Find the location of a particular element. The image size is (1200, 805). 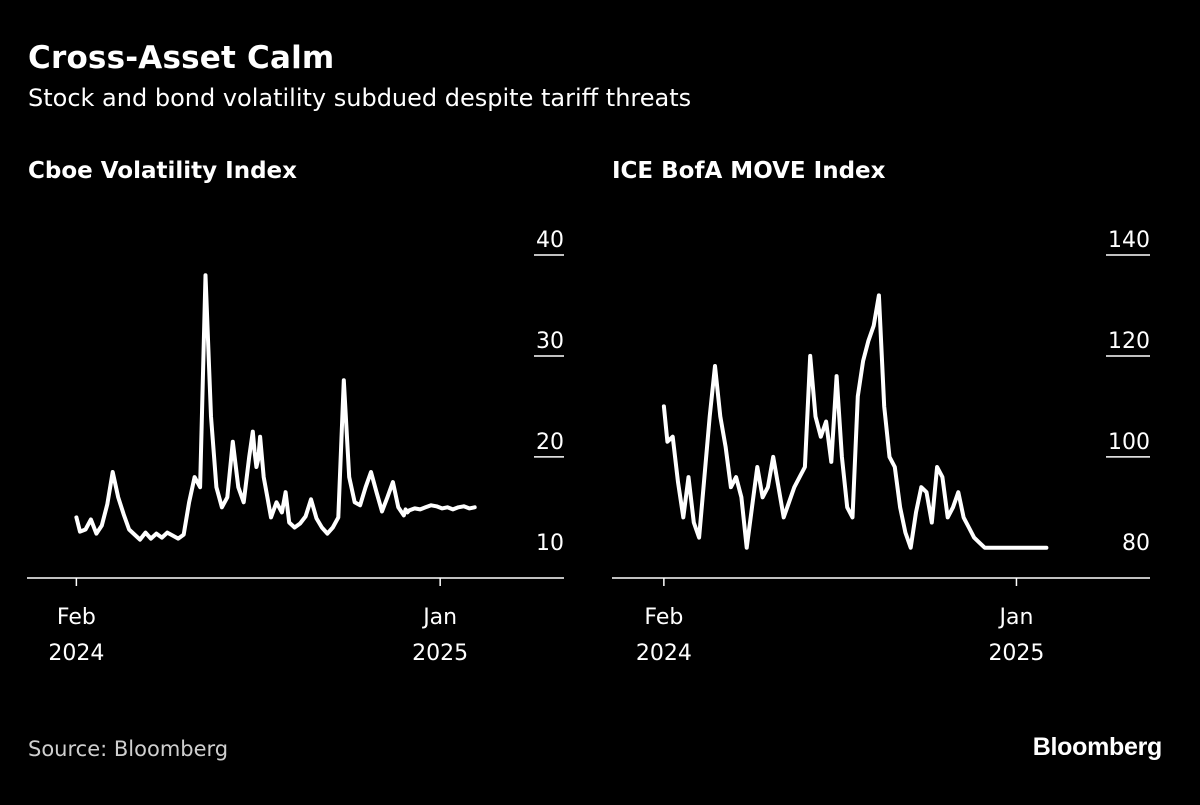

chart-title-main: Cross-Asset Calm is located at coordinates (181, 58).